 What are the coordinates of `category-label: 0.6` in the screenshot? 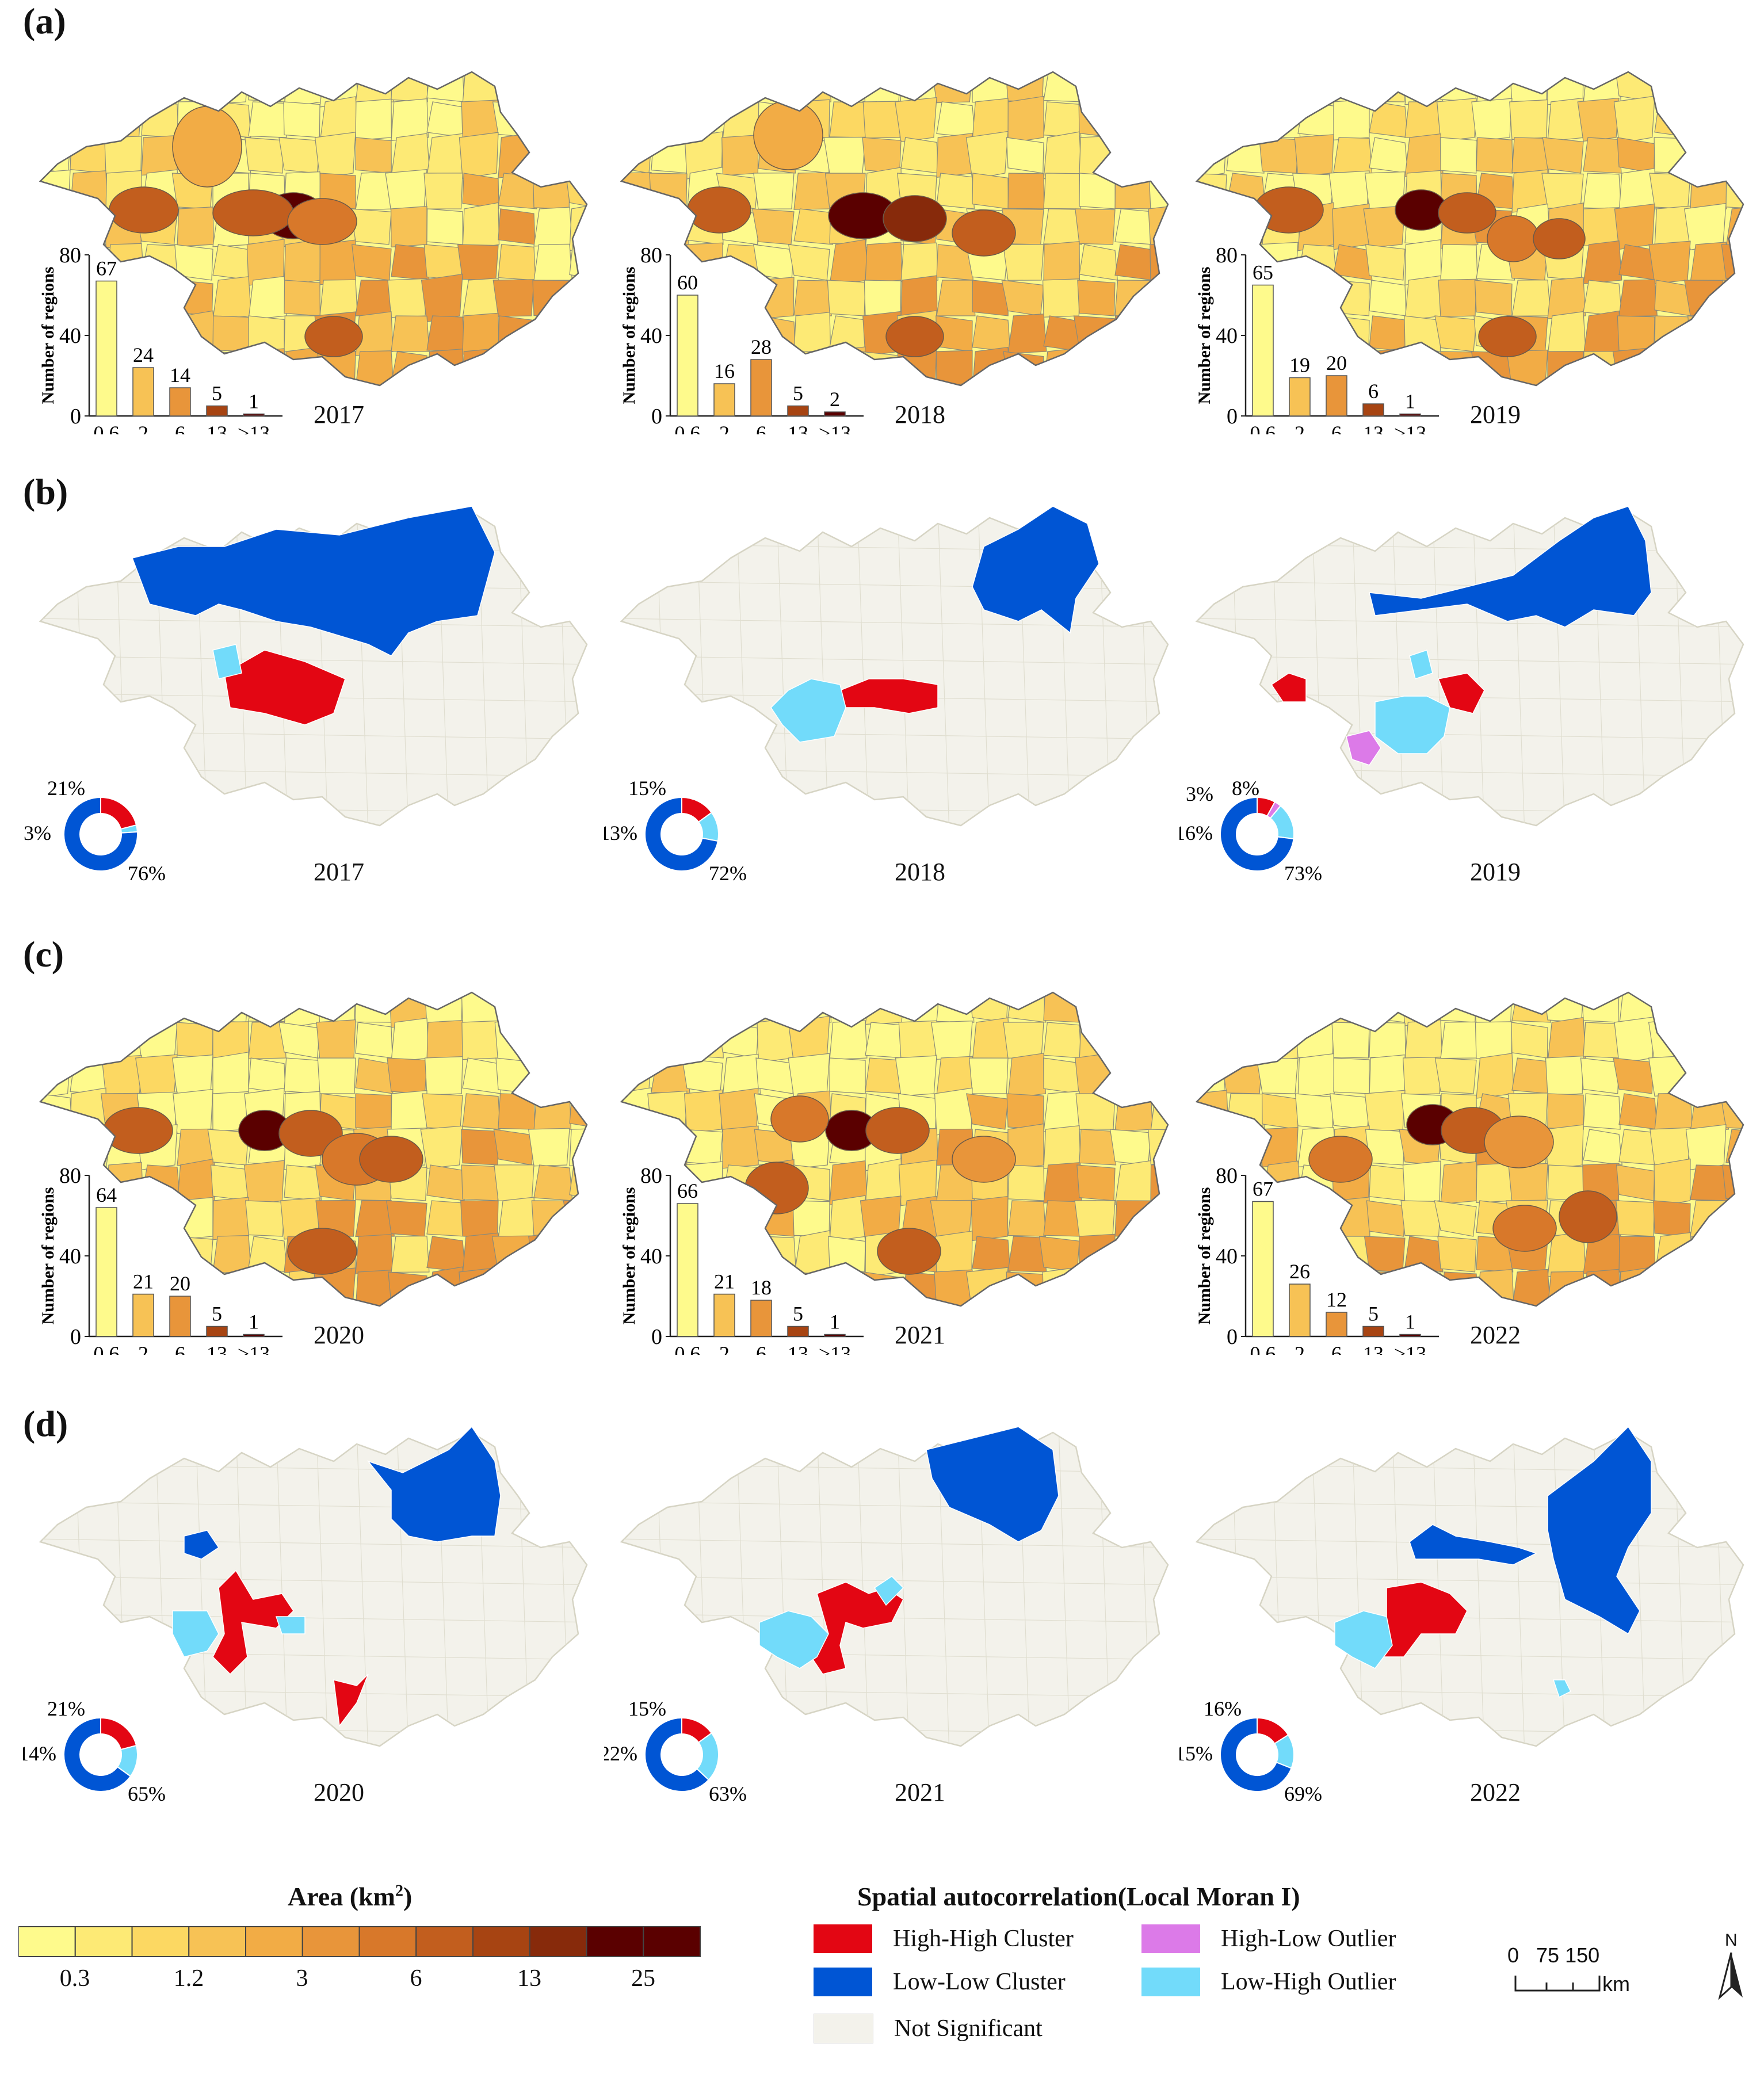 It's located at (107, 428).